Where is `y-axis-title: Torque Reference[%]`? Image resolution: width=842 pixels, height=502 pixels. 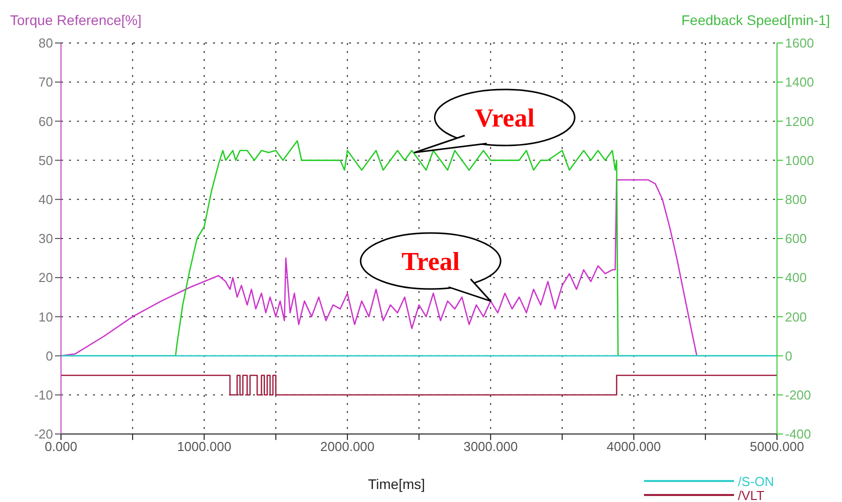
y-axis-title: Torque Reference[%] is located at coordinates (76, 20).